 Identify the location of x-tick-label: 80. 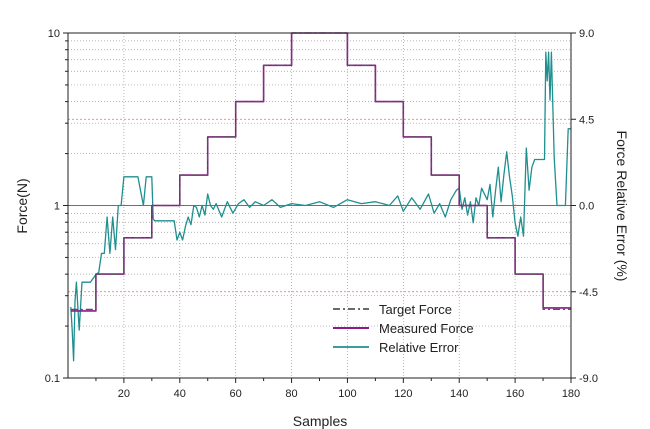
(291, 394).